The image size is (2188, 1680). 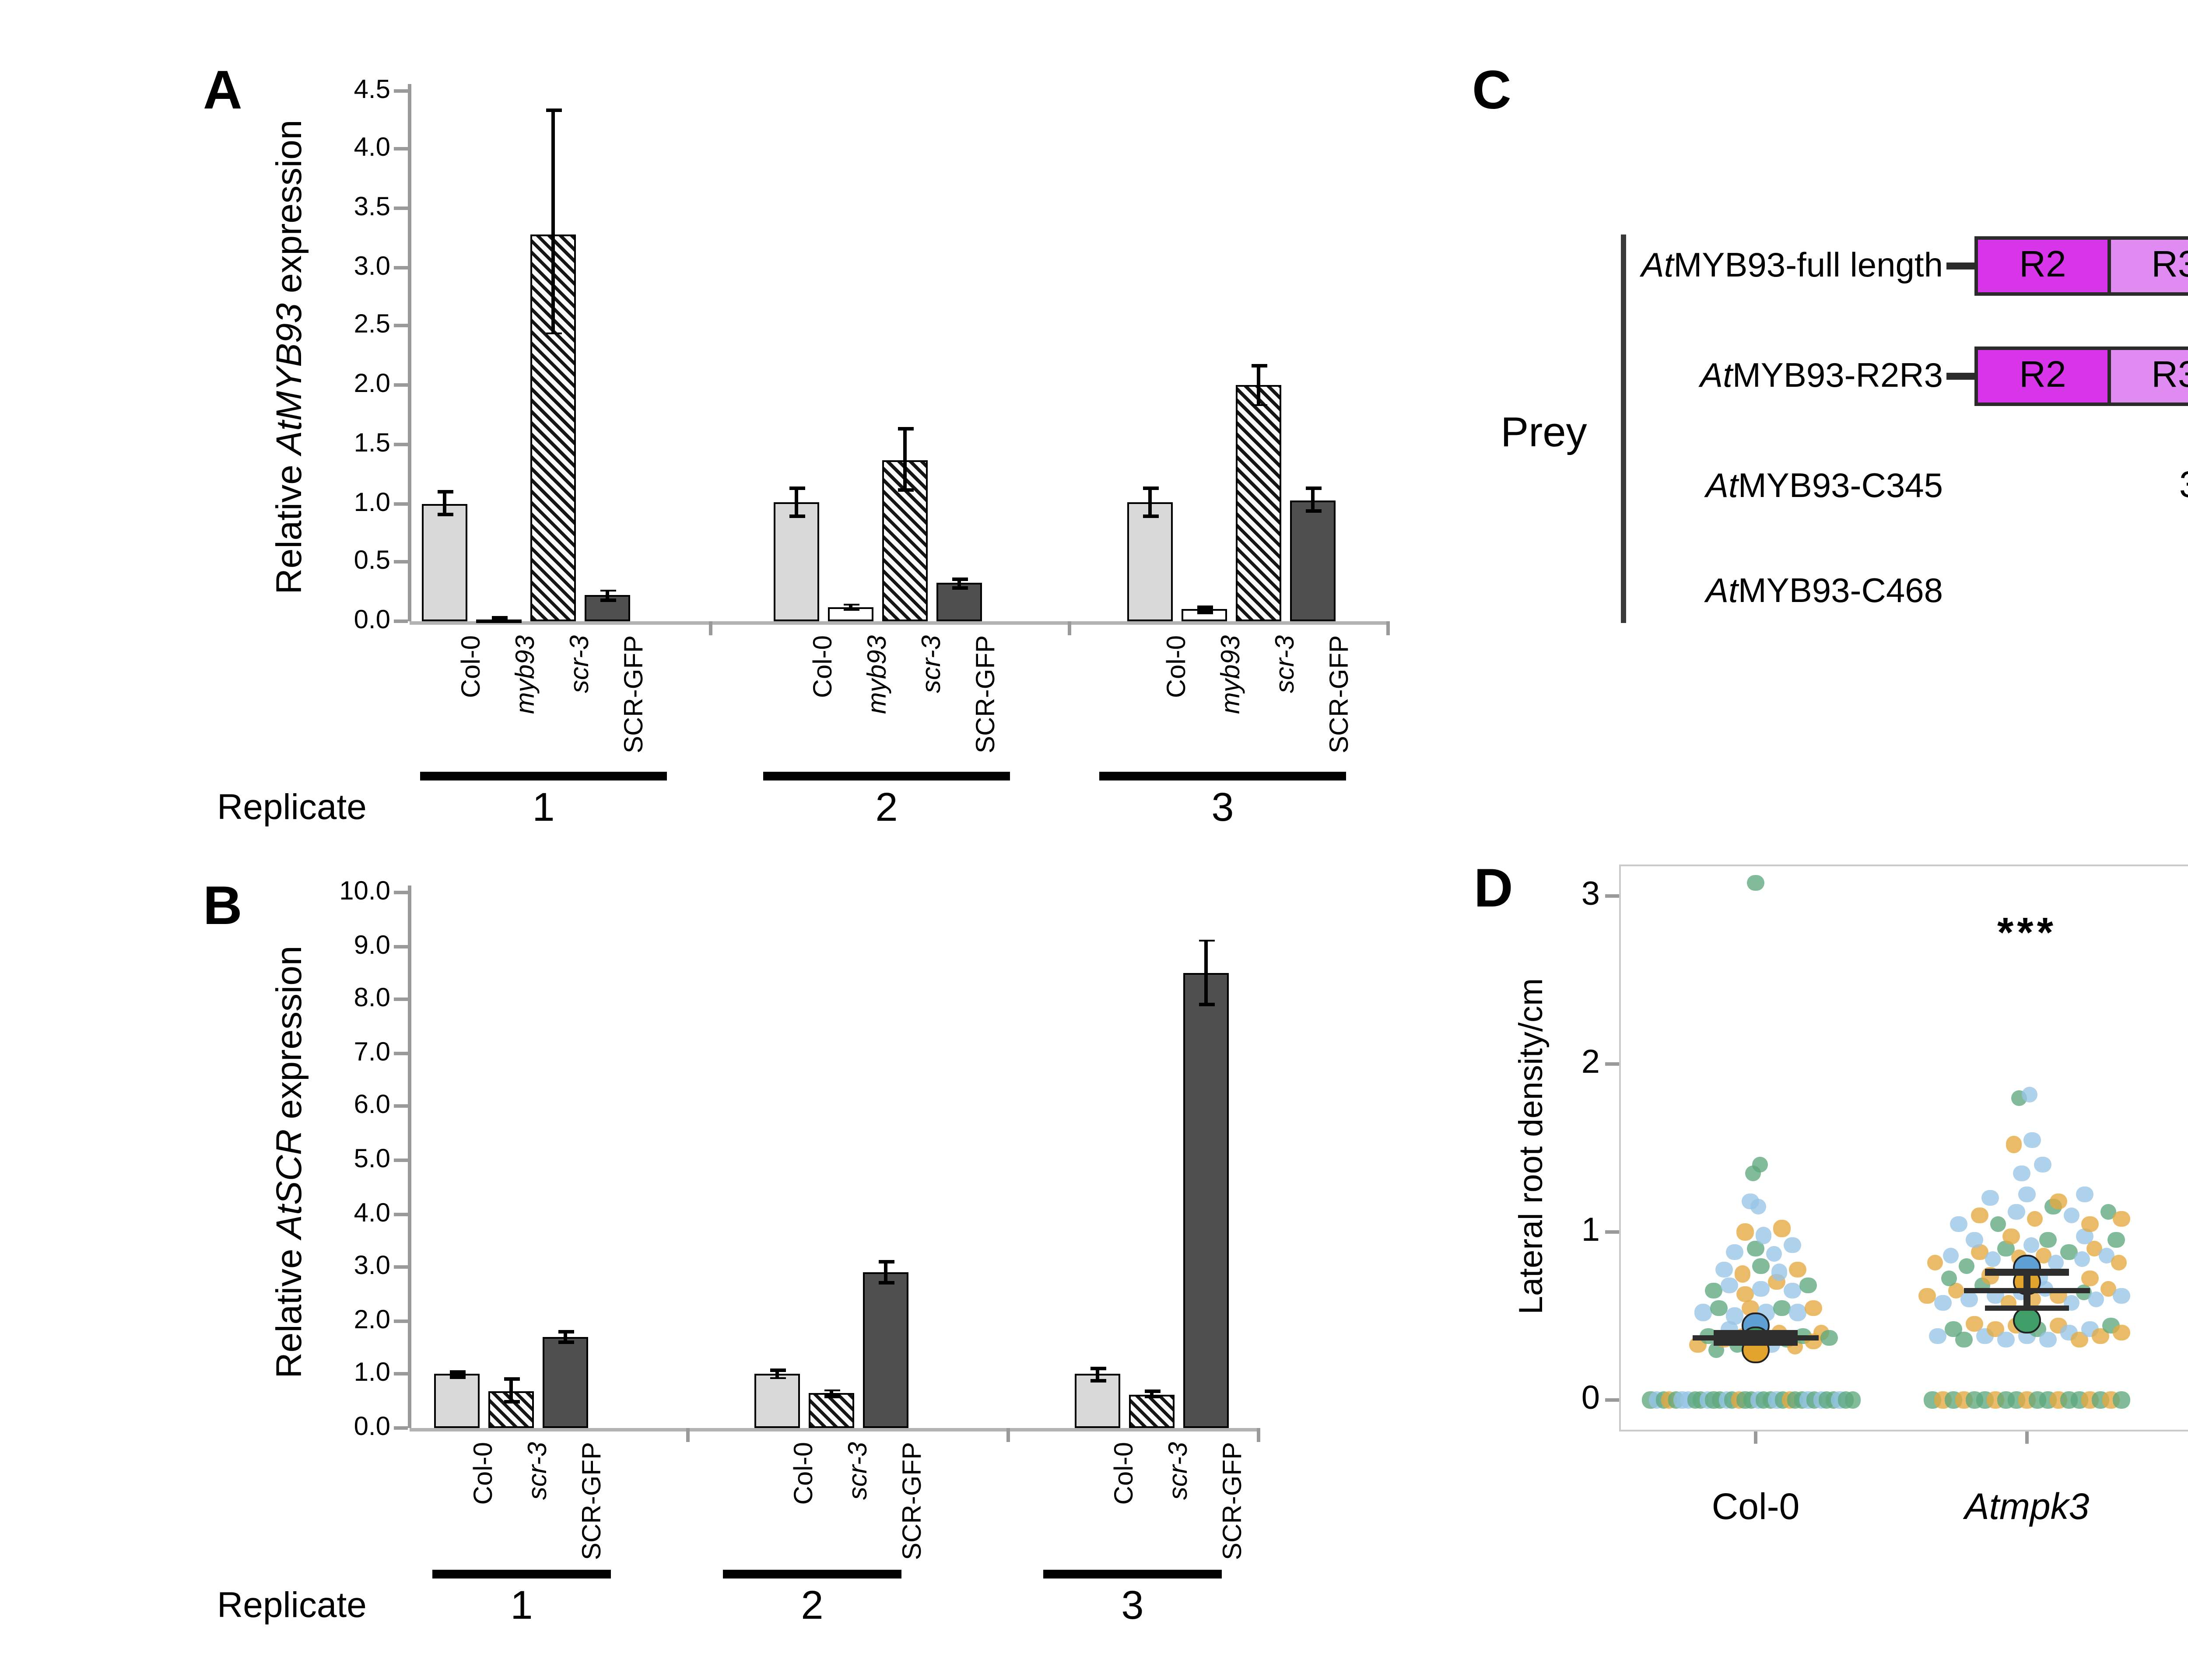 I want to click on y-axis-tick-label: 3, so click(x=1590, y=895).